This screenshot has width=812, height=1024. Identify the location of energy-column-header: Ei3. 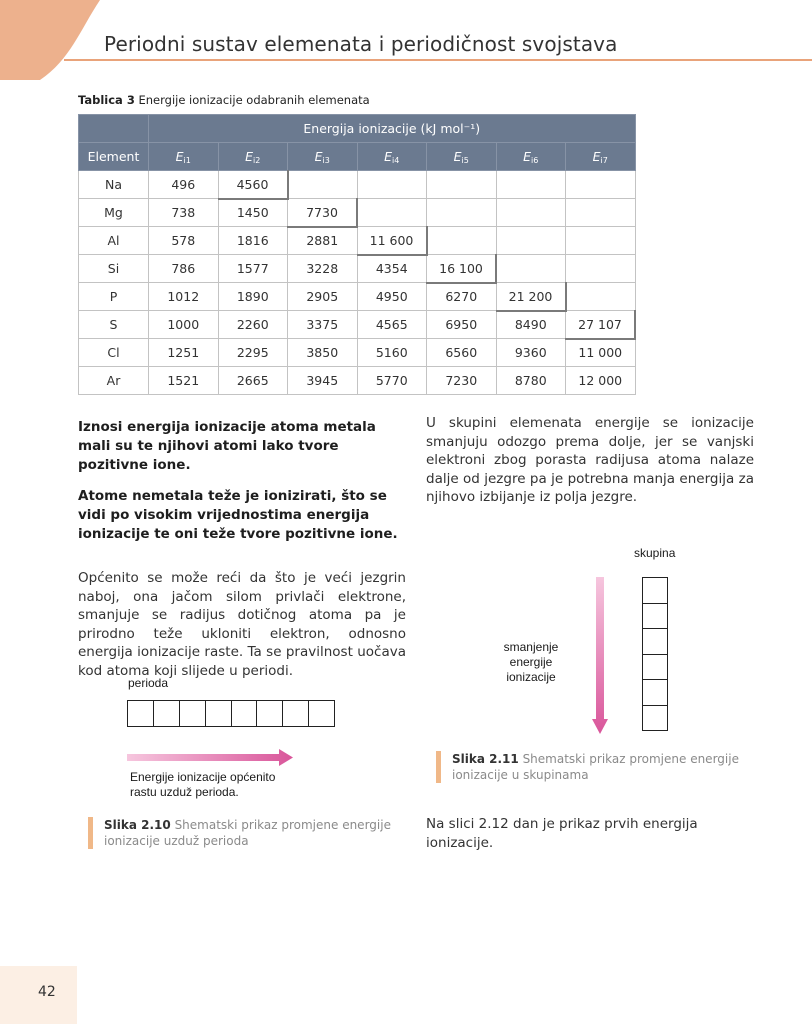
(322, 156).